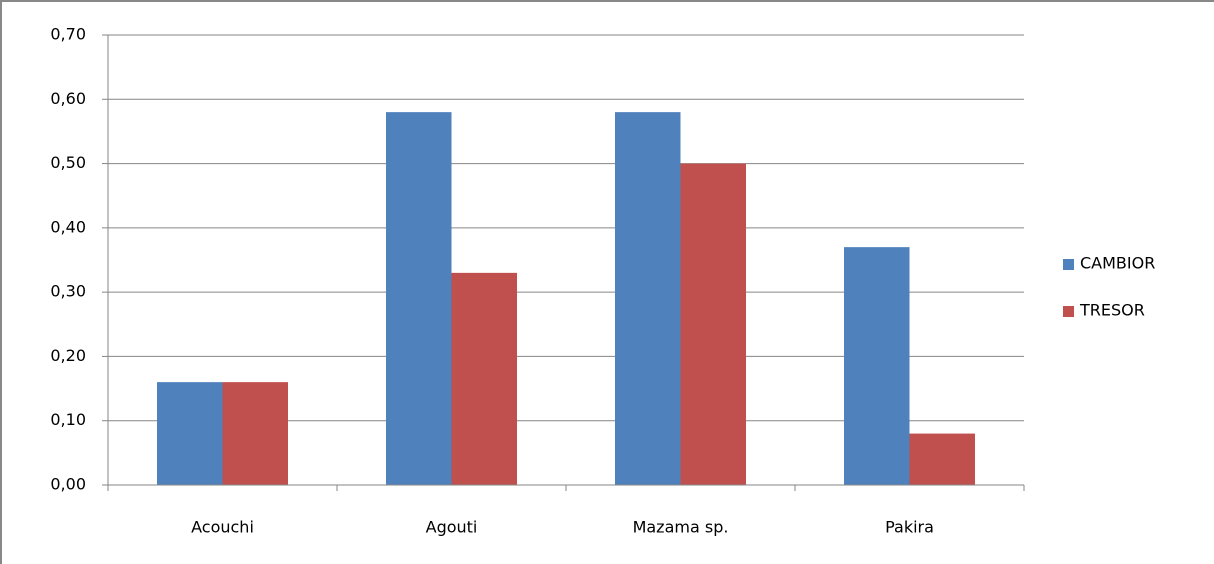 This screenshot has width=1214, height=564. What do you see at coordinates (68, 419) in the screenshot?
I see `y-tick-label: 0,10` at bounding box center [68, 419].